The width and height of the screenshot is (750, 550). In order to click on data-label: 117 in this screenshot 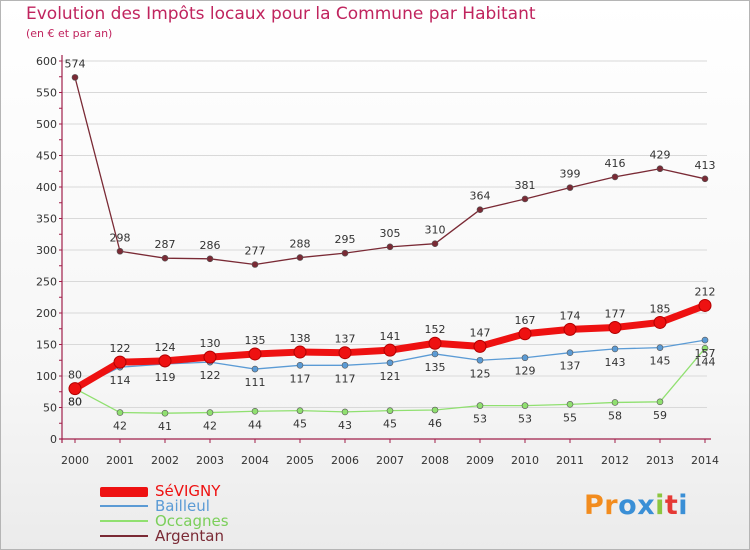, I will do `click(345, 378)`.